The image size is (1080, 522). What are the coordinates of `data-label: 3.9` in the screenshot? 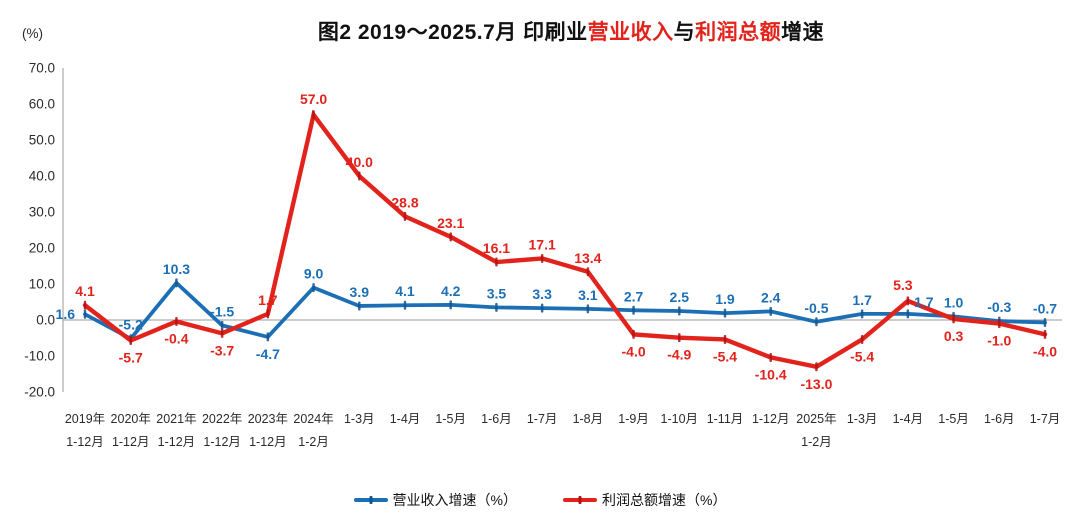 It's located at (360, 292).